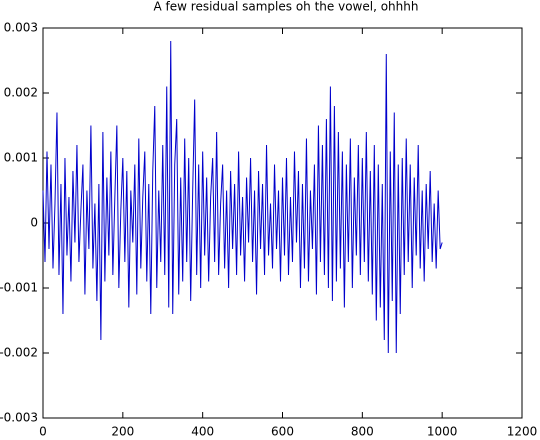 This screenshot has height=440, width=540. I want to click on y-tick-label: -0.003, so click(19, 418).